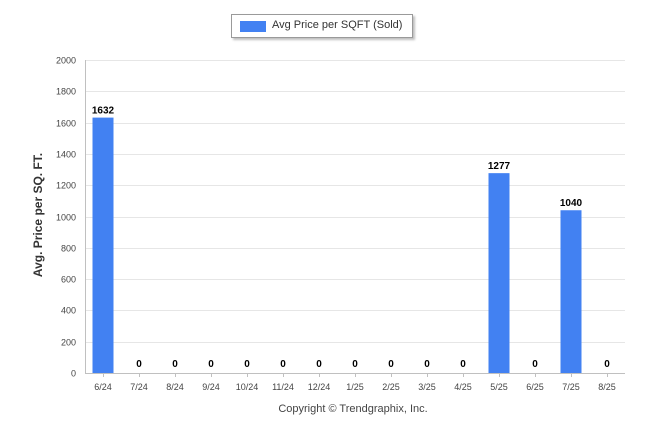  What do you see at coordinates (66, 92) in the screenshot?
I see `y-tick-label: 1800` at bounding box center [66, 92].